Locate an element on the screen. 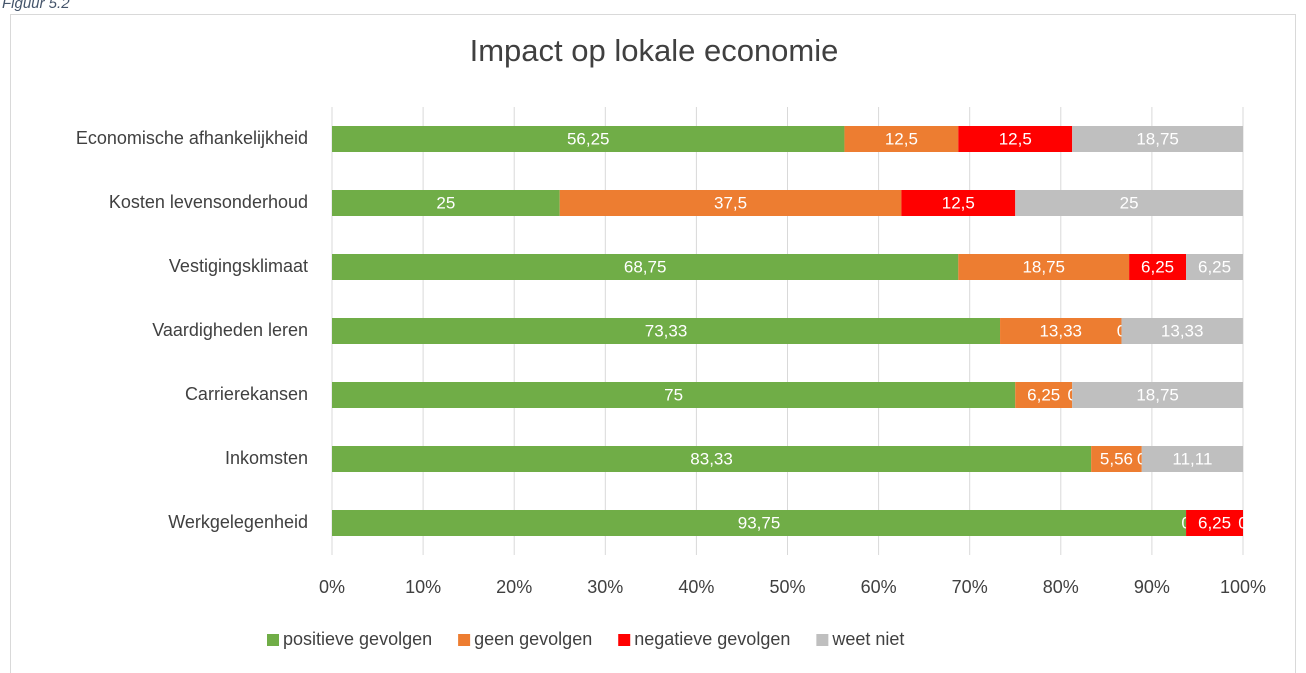 The width and height of the screenshot is (1306, 673). x-tick-label: 40% is located at coordinates (696, 587).